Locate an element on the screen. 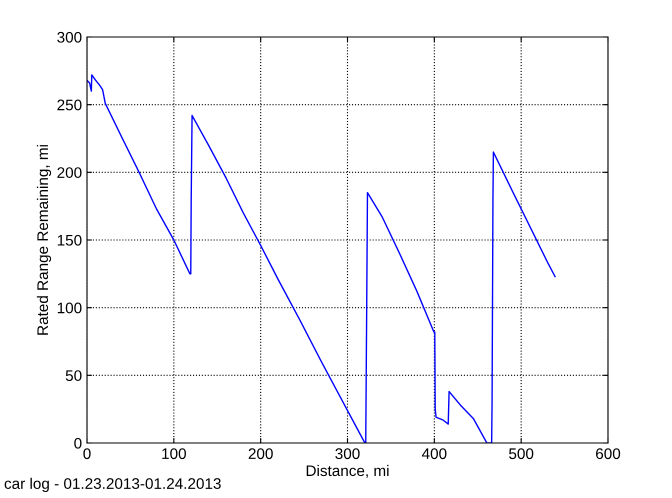 The height and width of the screenshot is (498, 672). y-tick-label: 100 is located at coordinates (70, 308).